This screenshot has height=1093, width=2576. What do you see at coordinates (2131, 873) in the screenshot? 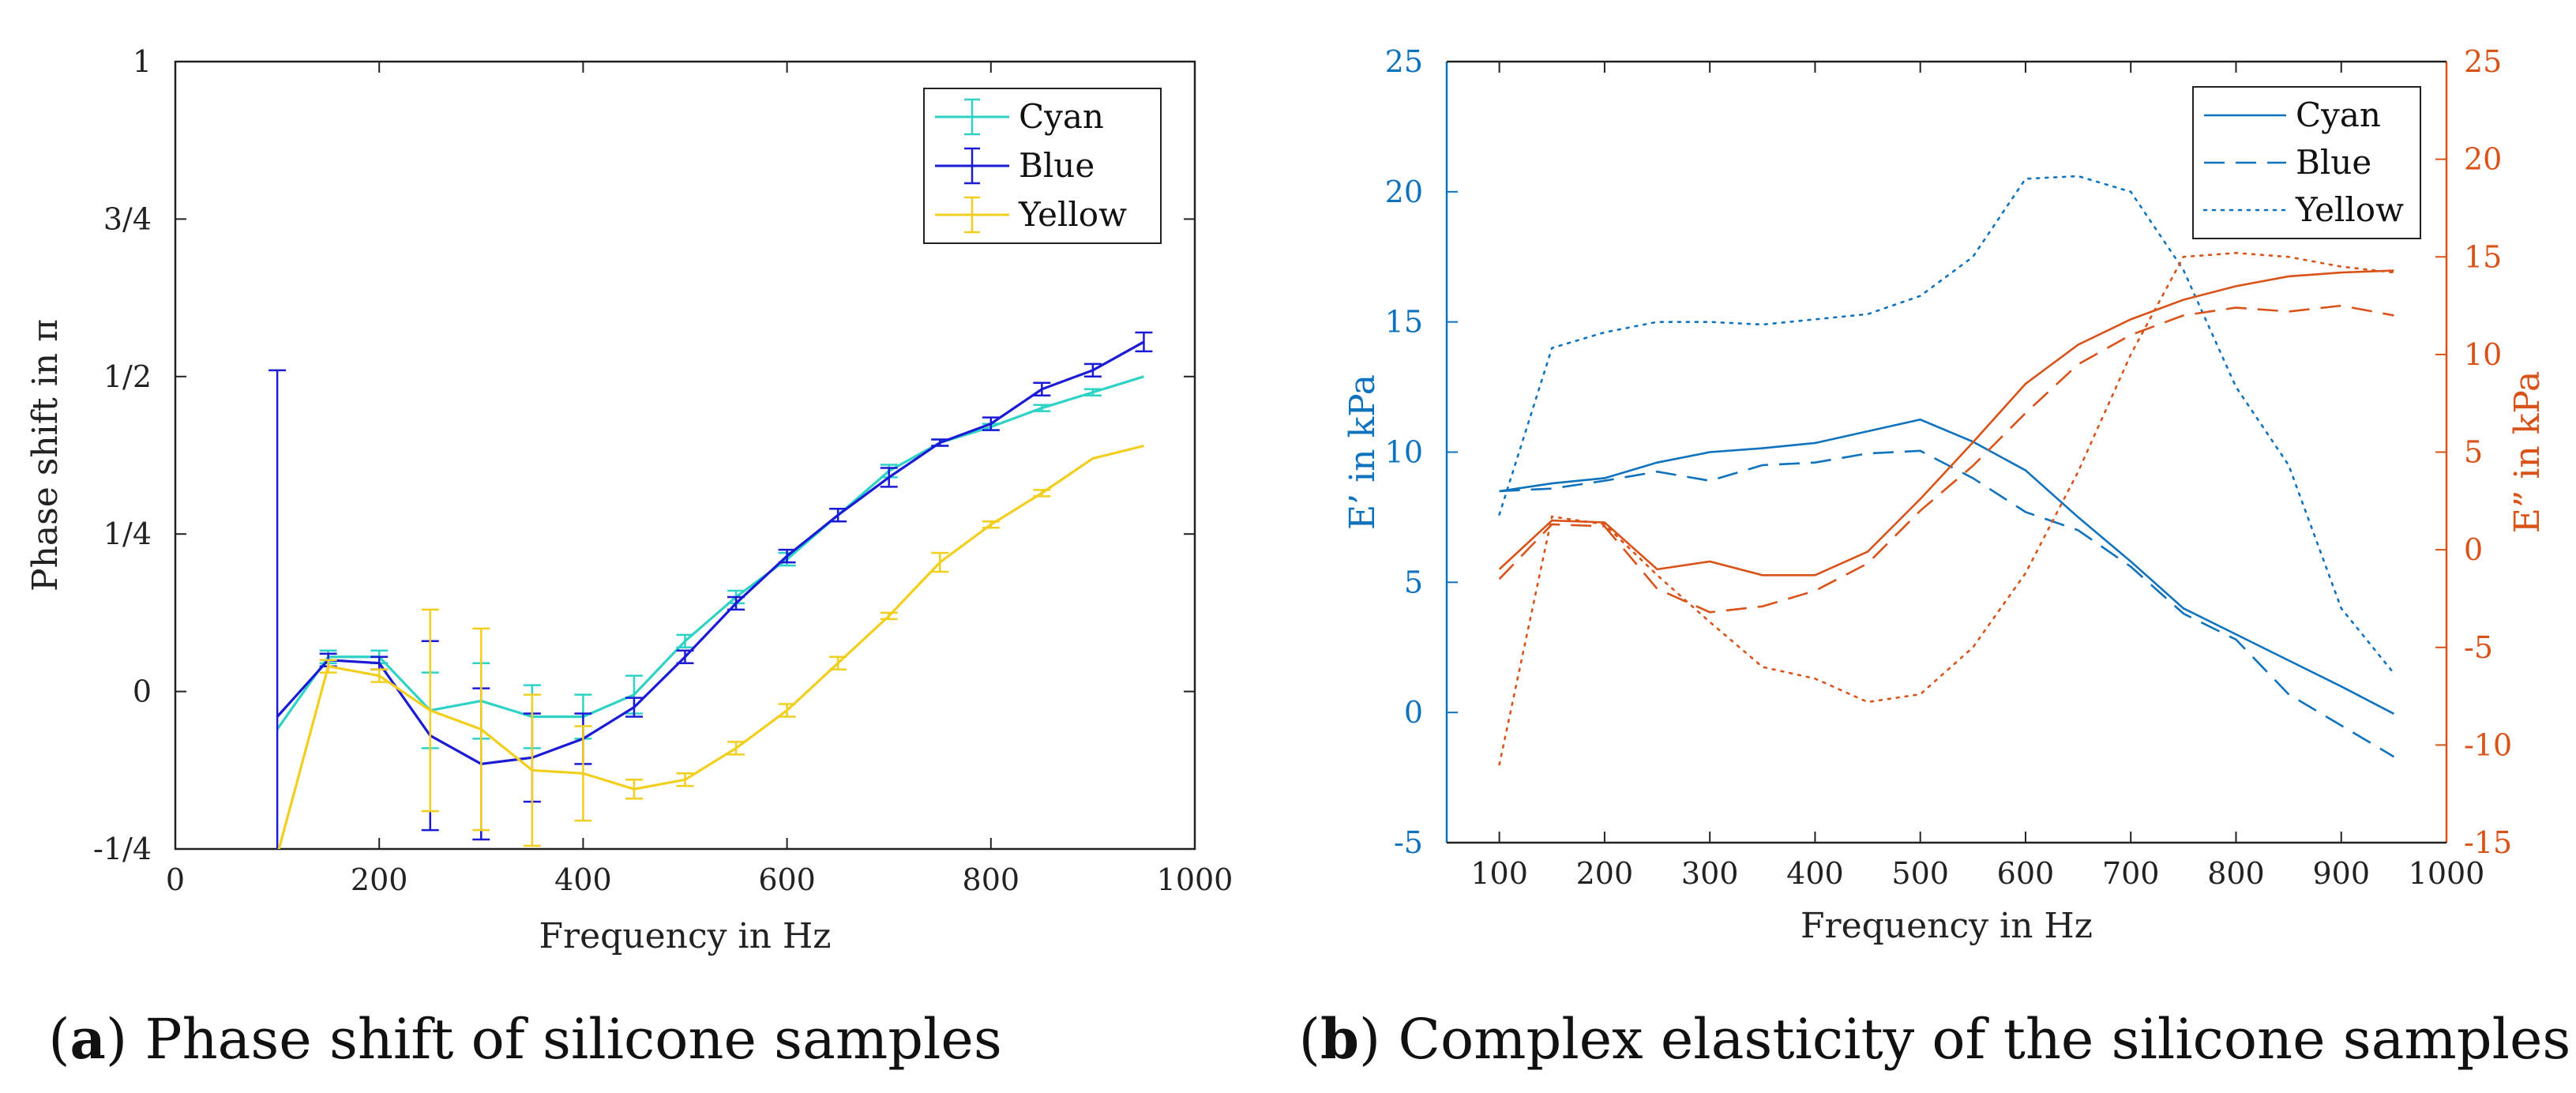
I see `chart-b-x-tick-label: 700` at bounding box center [2131, 873].